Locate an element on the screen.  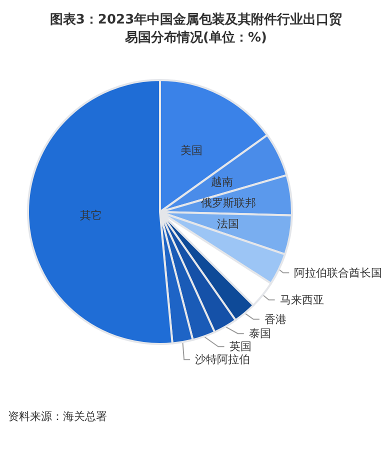
slice-label: 马来西亚 is located at coordinates (302, 299).